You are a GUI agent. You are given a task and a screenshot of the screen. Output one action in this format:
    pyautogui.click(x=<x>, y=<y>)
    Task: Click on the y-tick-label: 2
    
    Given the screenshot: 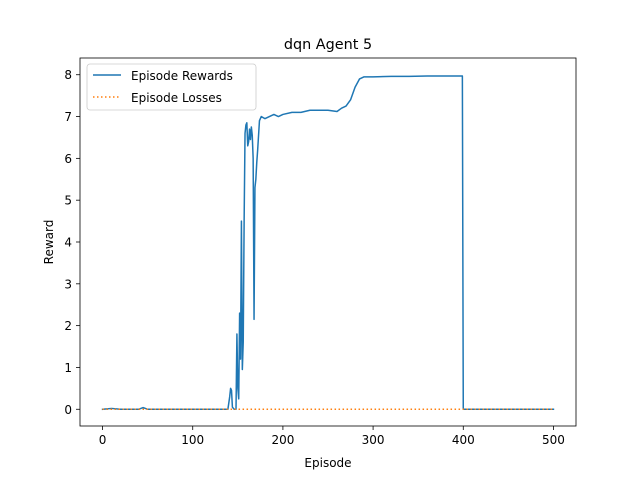 What is the action you would take?
    pyautogui.click(x=68, y=326)
    